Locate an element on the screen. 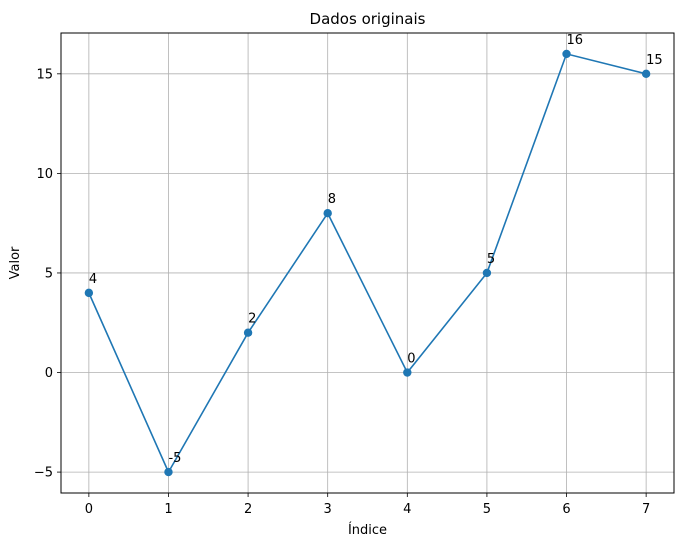  data-label: 15 is located at coordinates (654, 60).